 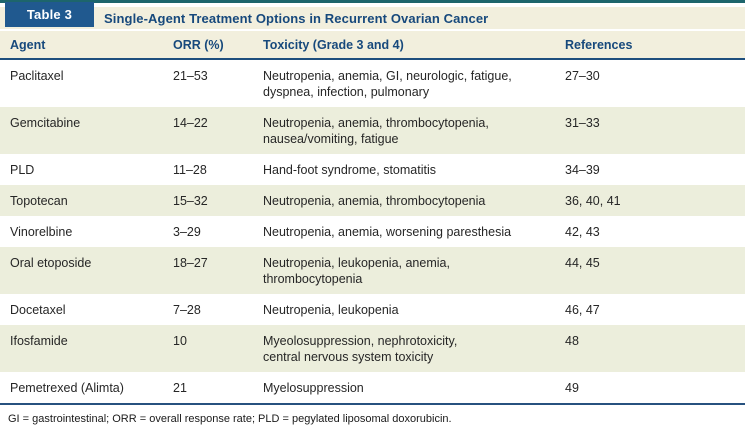 I want to click on table-number-badge: Table 3, so click(x=49, y=14).